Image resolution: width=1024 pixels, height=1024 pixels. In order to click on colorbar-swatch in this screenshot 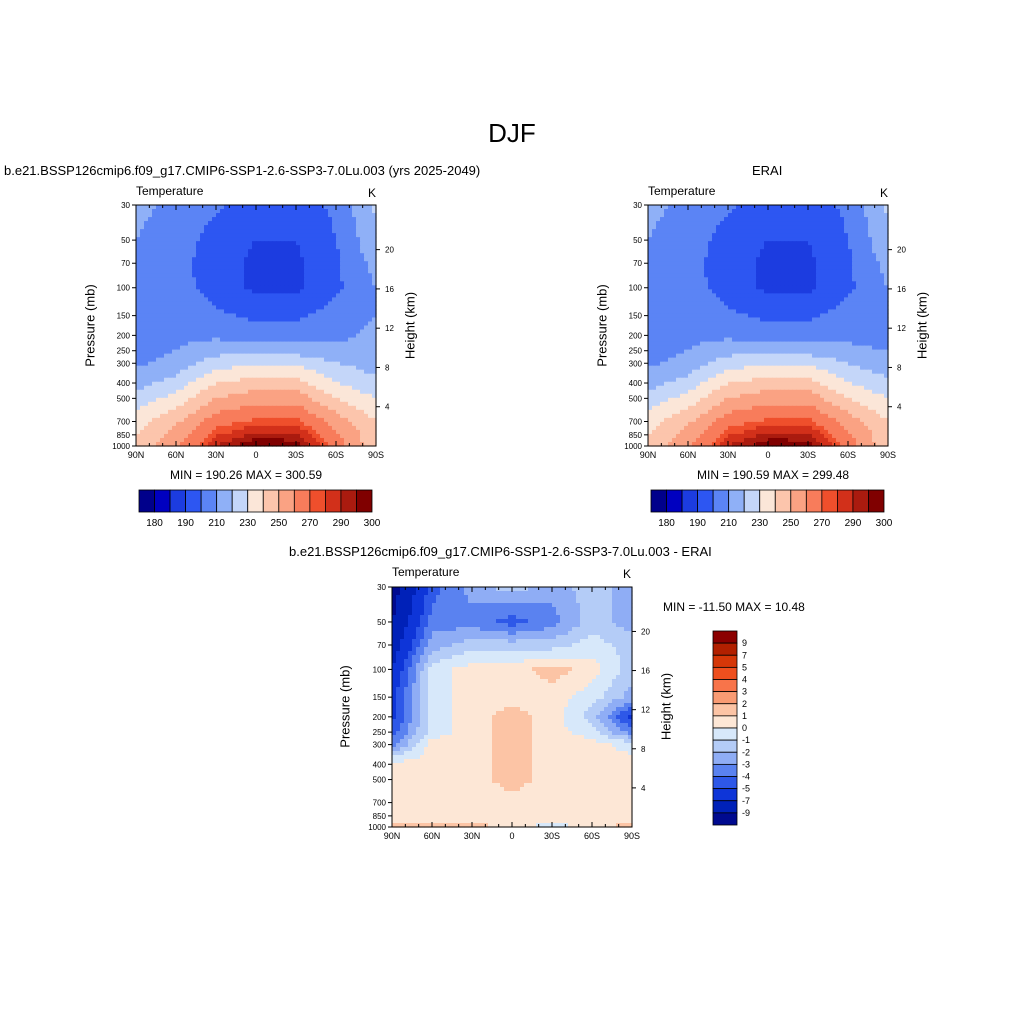, I will do `click(317, 501)`.